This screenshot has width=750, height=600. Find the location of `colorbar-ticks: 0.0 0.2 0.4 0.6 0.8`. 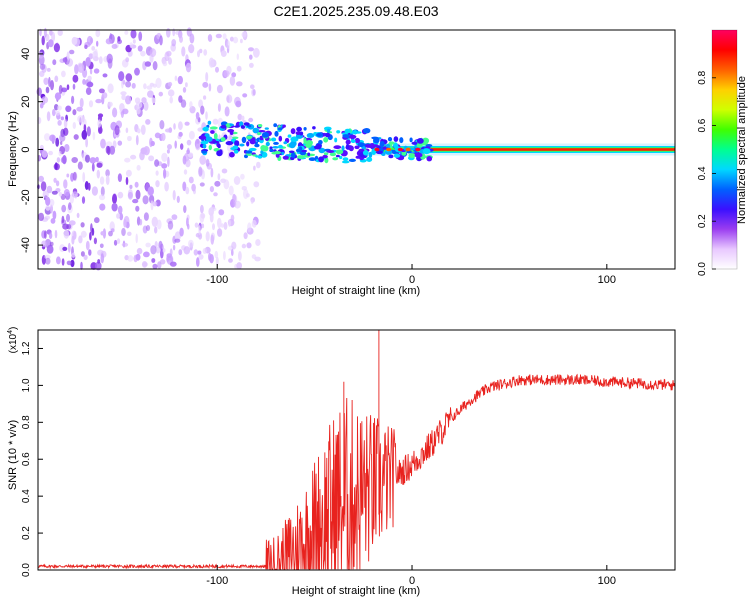

colorbar-ticks: 0.0 0.2 0.4 0.6 0.8 is located at coordinates (706, 173).